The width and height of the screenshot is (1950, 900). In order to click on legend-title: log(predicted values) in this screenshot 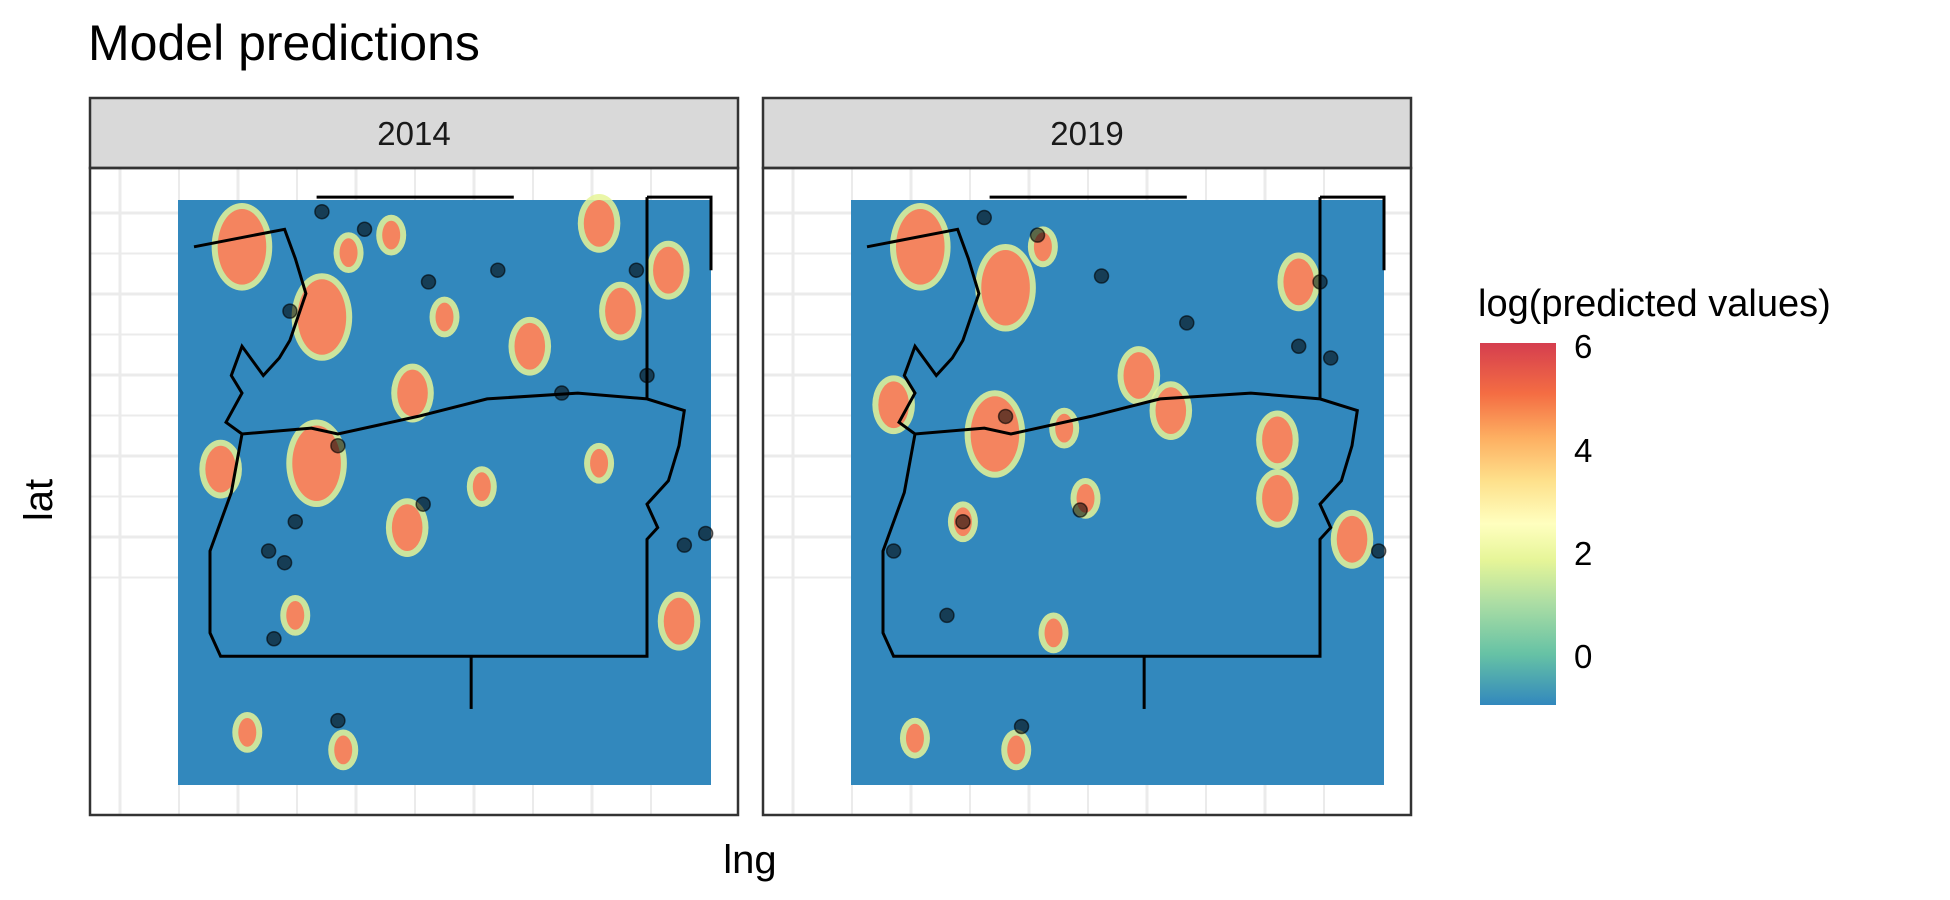, I will do `click(1654, 304)`.